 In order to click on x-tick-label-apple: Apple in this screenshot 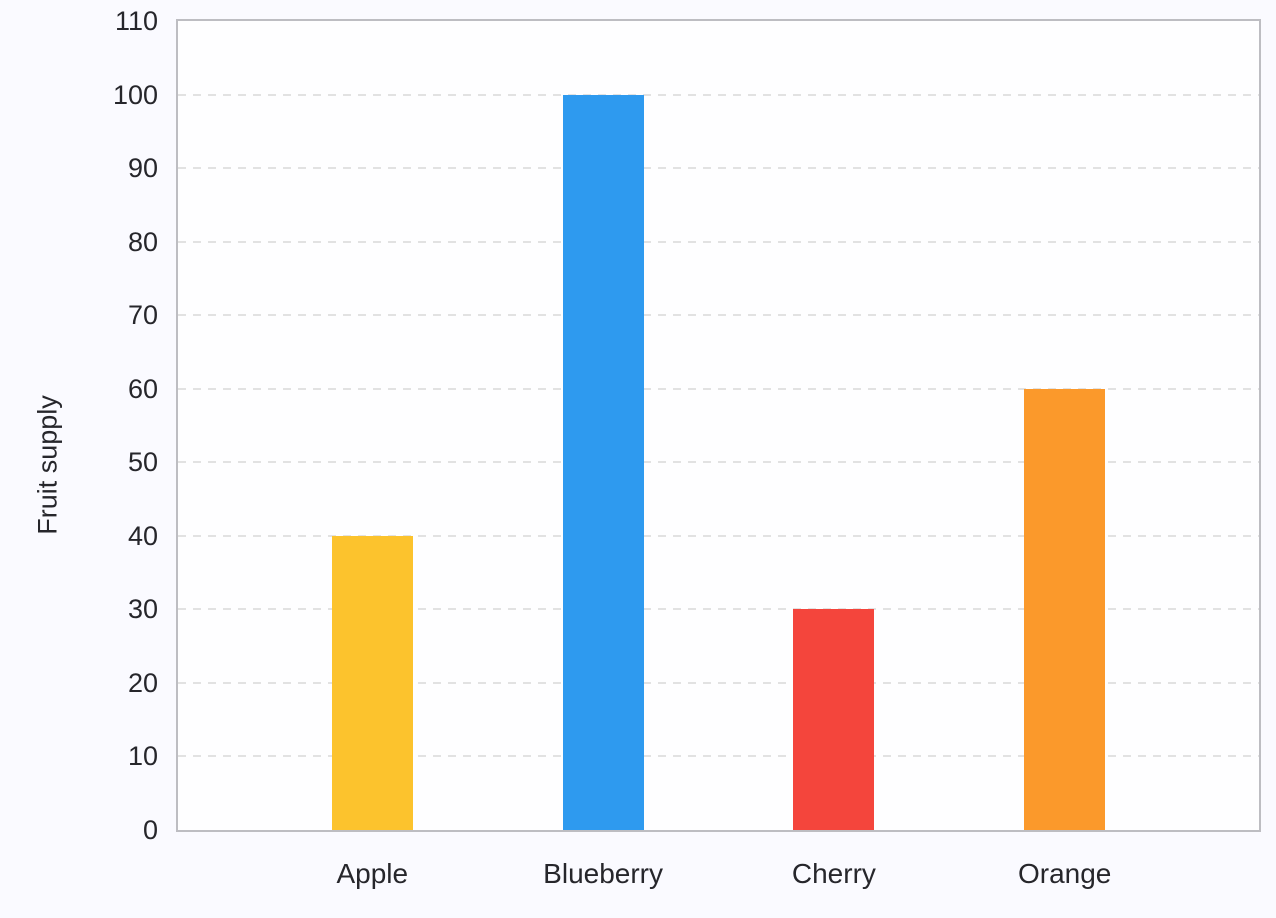, I will do `click(372, 873)`.